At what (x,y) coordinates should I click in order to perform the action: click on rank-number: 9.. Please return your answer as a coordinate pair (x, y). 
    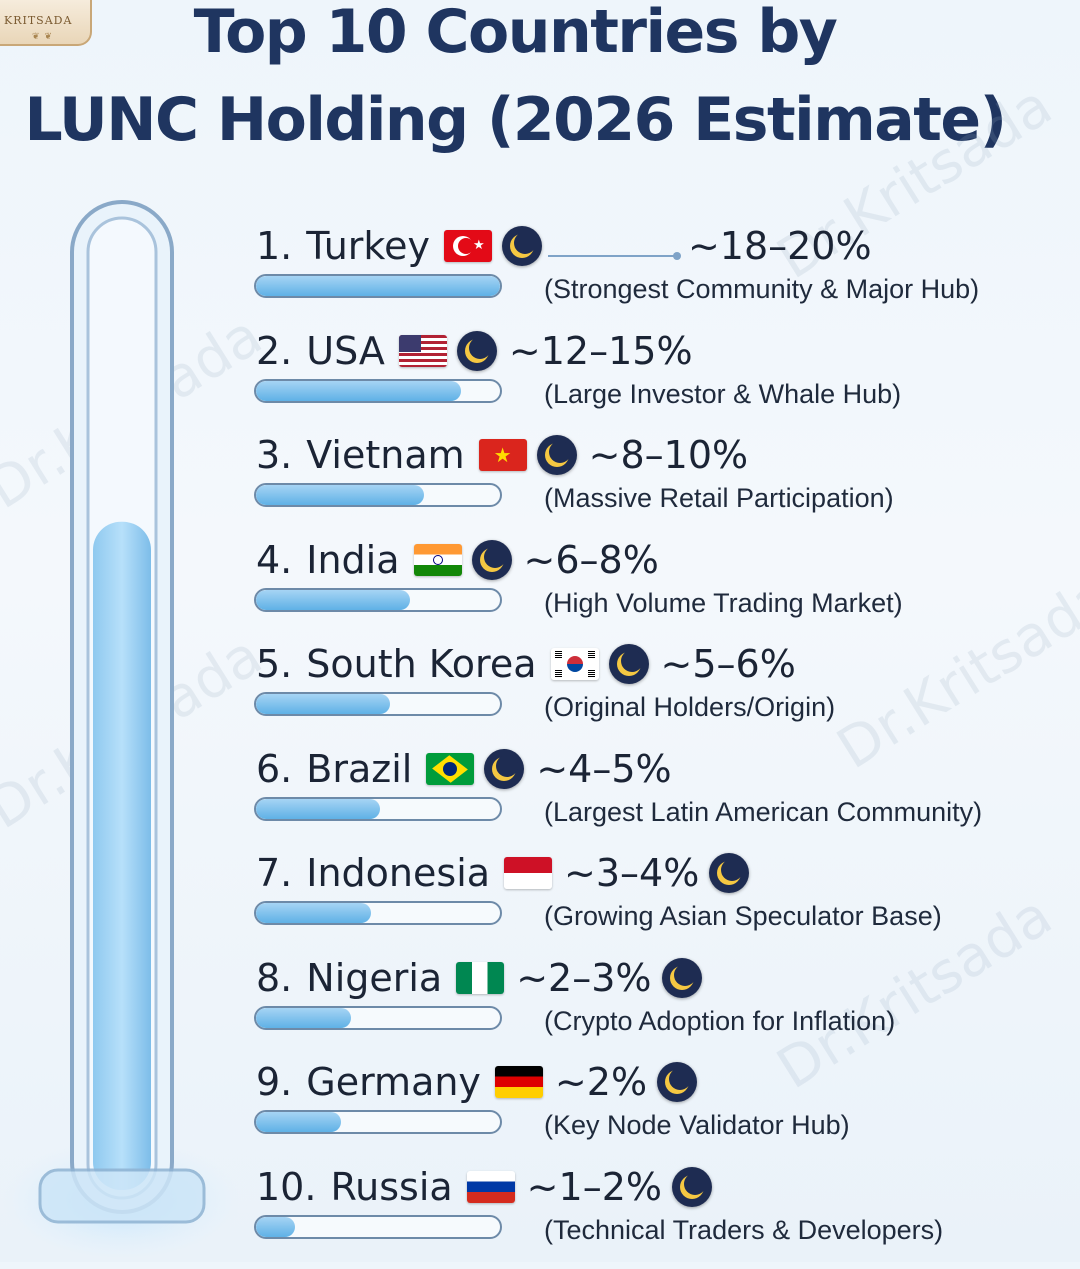
    Looking at the image, I should click on (274, 1082).